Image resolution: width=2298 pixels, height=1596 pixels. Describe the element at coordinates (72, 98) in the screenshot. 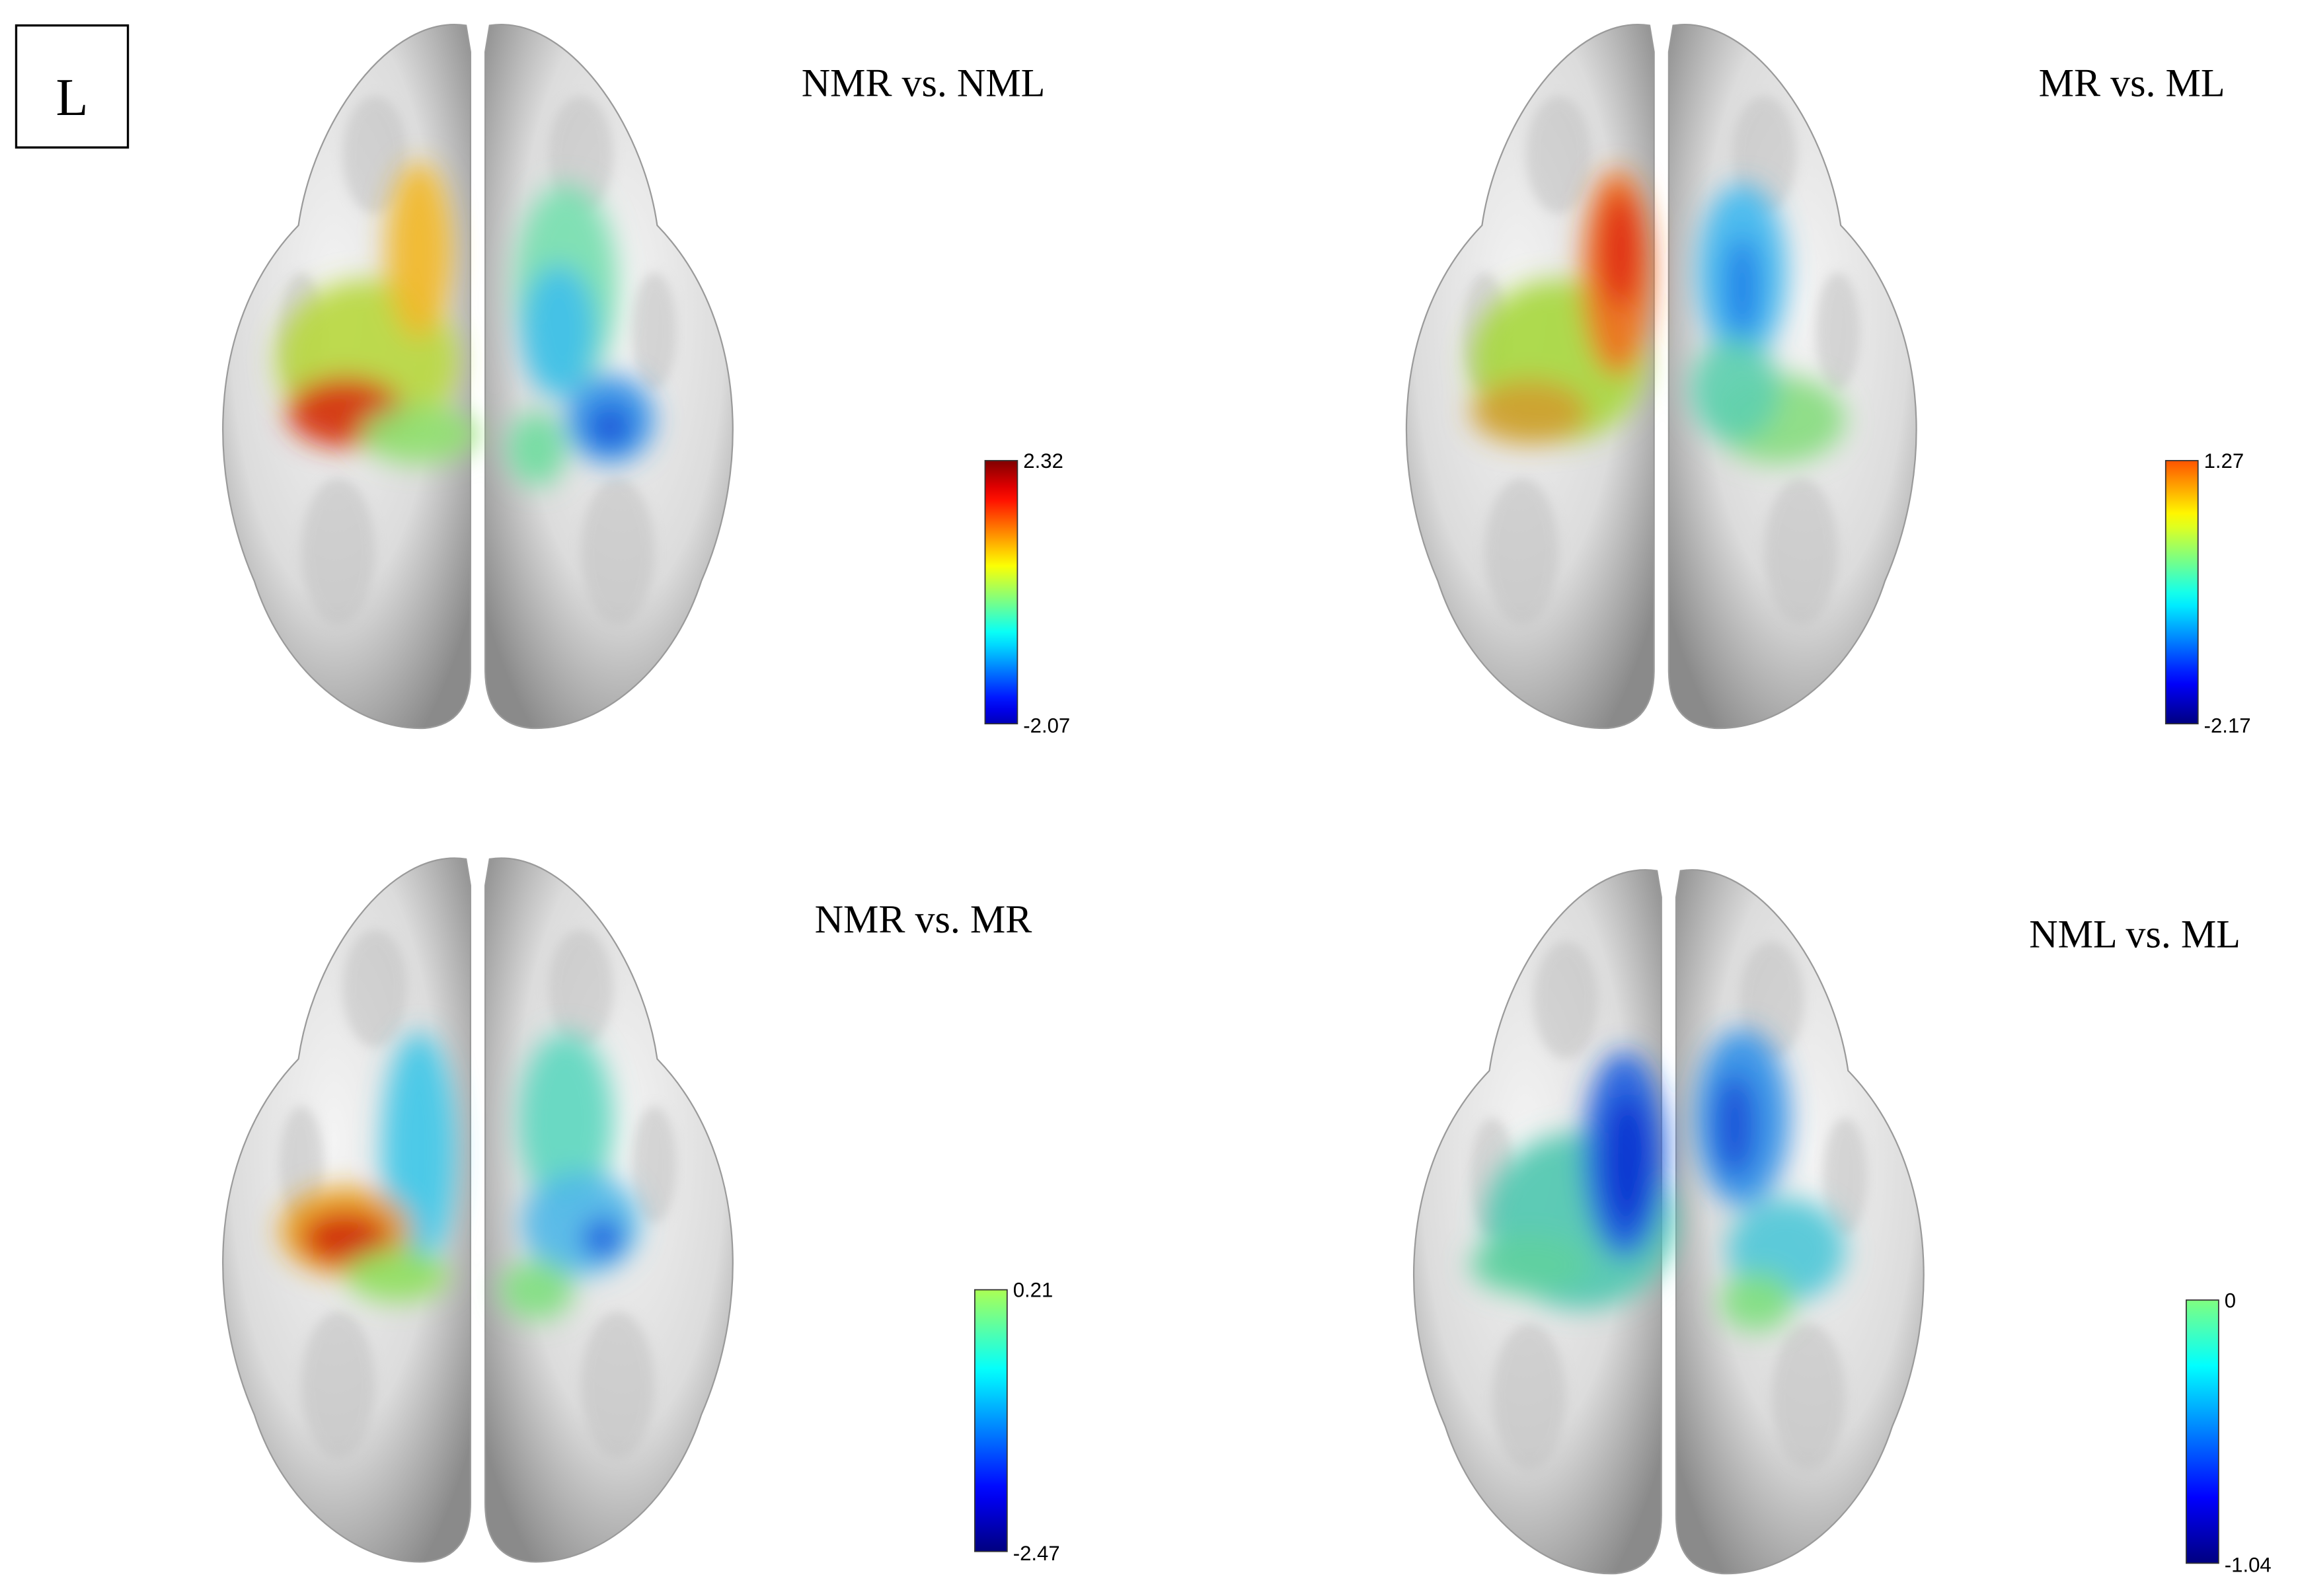

I see `panel-label: L` at that location.